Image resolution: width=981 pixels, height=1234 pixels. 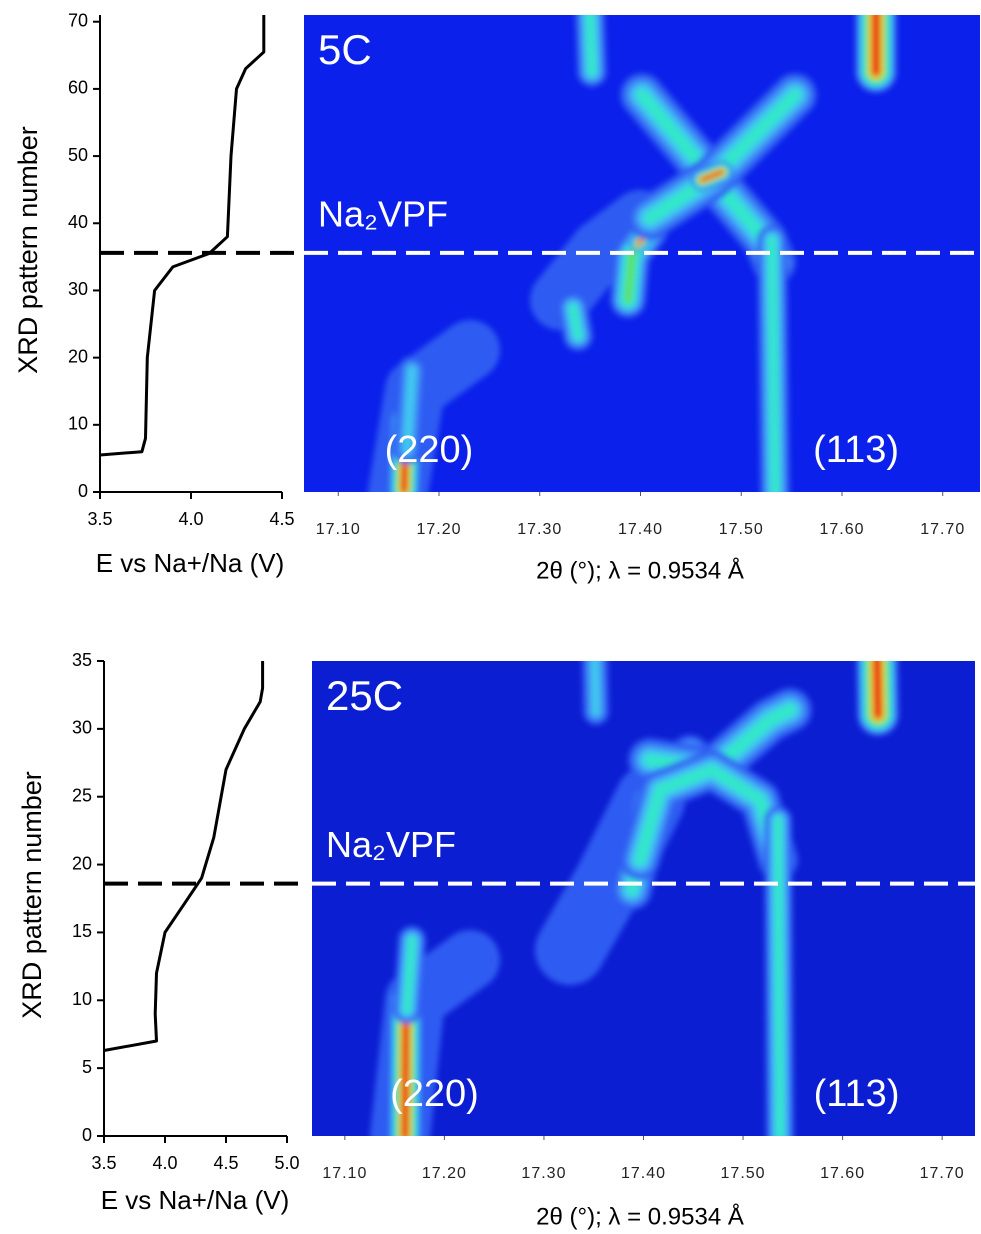 What do you see at coordinates (78, 155) in the screenshot?
I see `y-tick-label: 50` at bounding box center [78, 155].